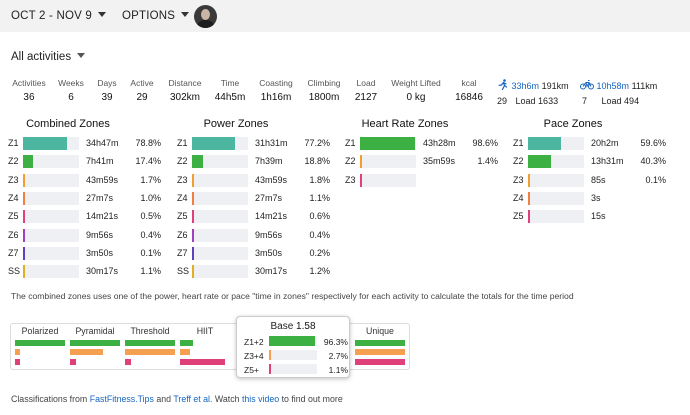  What do you see at coordinates (150, 216) in the screenshot?
I see `zone-percent: 0.5%` at bounding box center [150, 216].